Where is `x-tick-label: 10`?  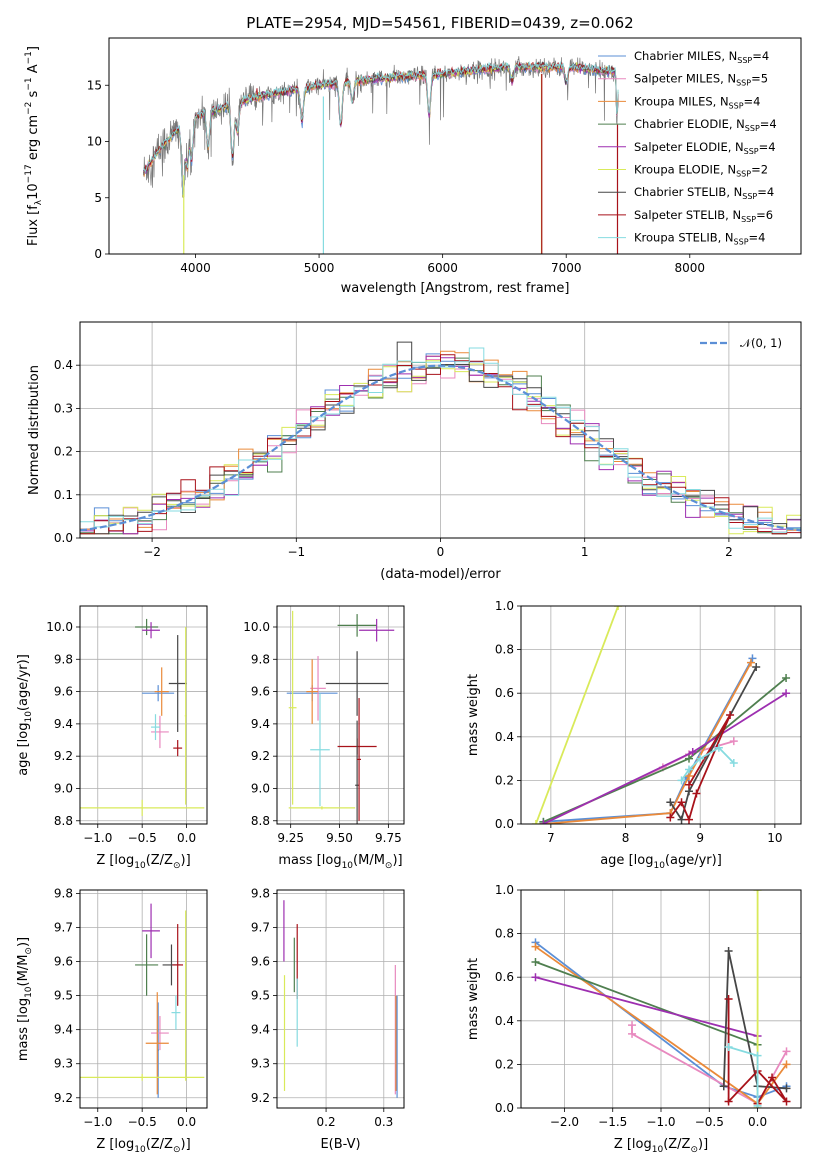
x-tick-label: 10 is located at coordinates (774, 838).